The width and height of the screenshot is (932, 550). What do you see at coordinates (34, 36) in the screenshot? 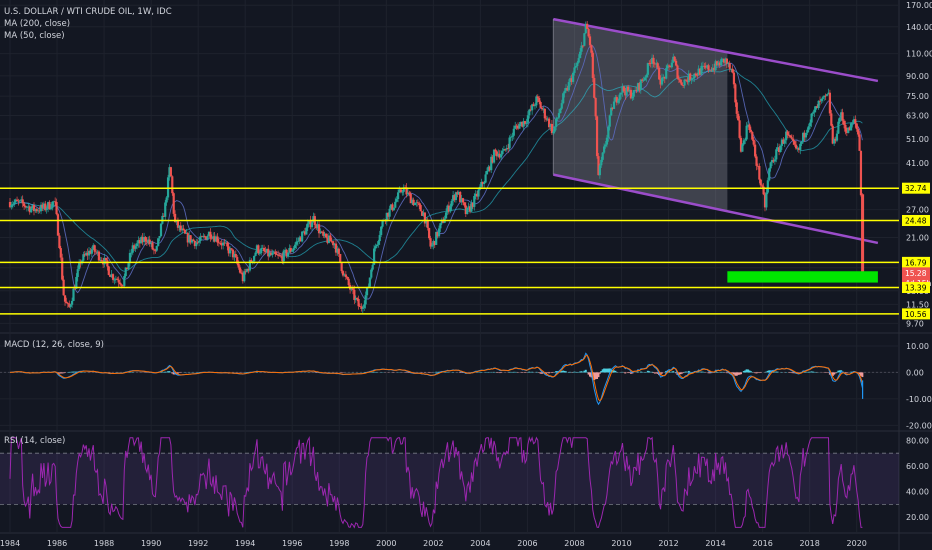
I see `ma50-legend: MA (50, close)` at bounding box center [34, 36].